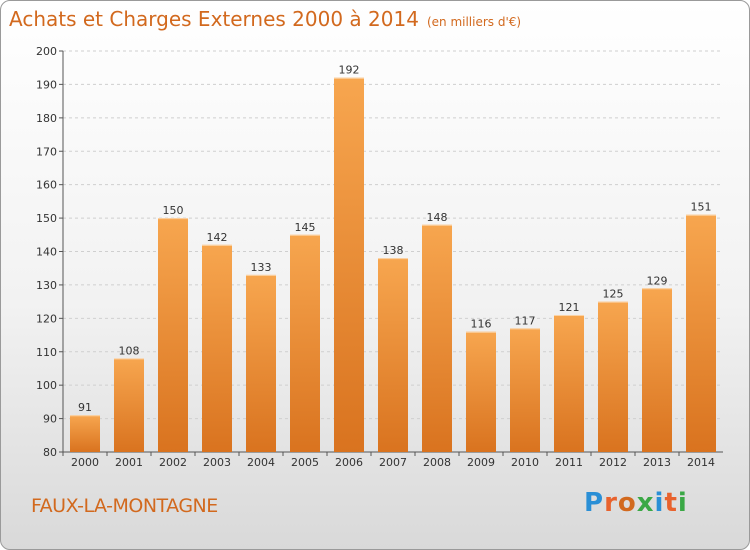 The width and height of the screenshot is (750, 550). What do you see at coordinates (481, 324) in the screenshot?
I see `data-label: 116` at bounding box center [481, 324].